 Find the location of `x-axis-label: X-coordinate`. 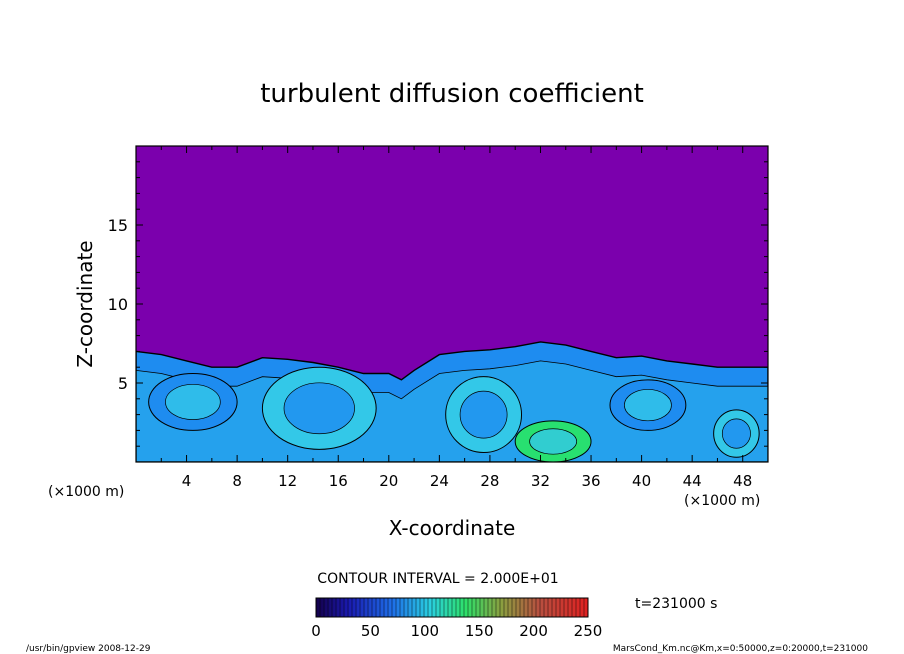

x-axis-label: X-coordinate is located at coordinates (452, 528).